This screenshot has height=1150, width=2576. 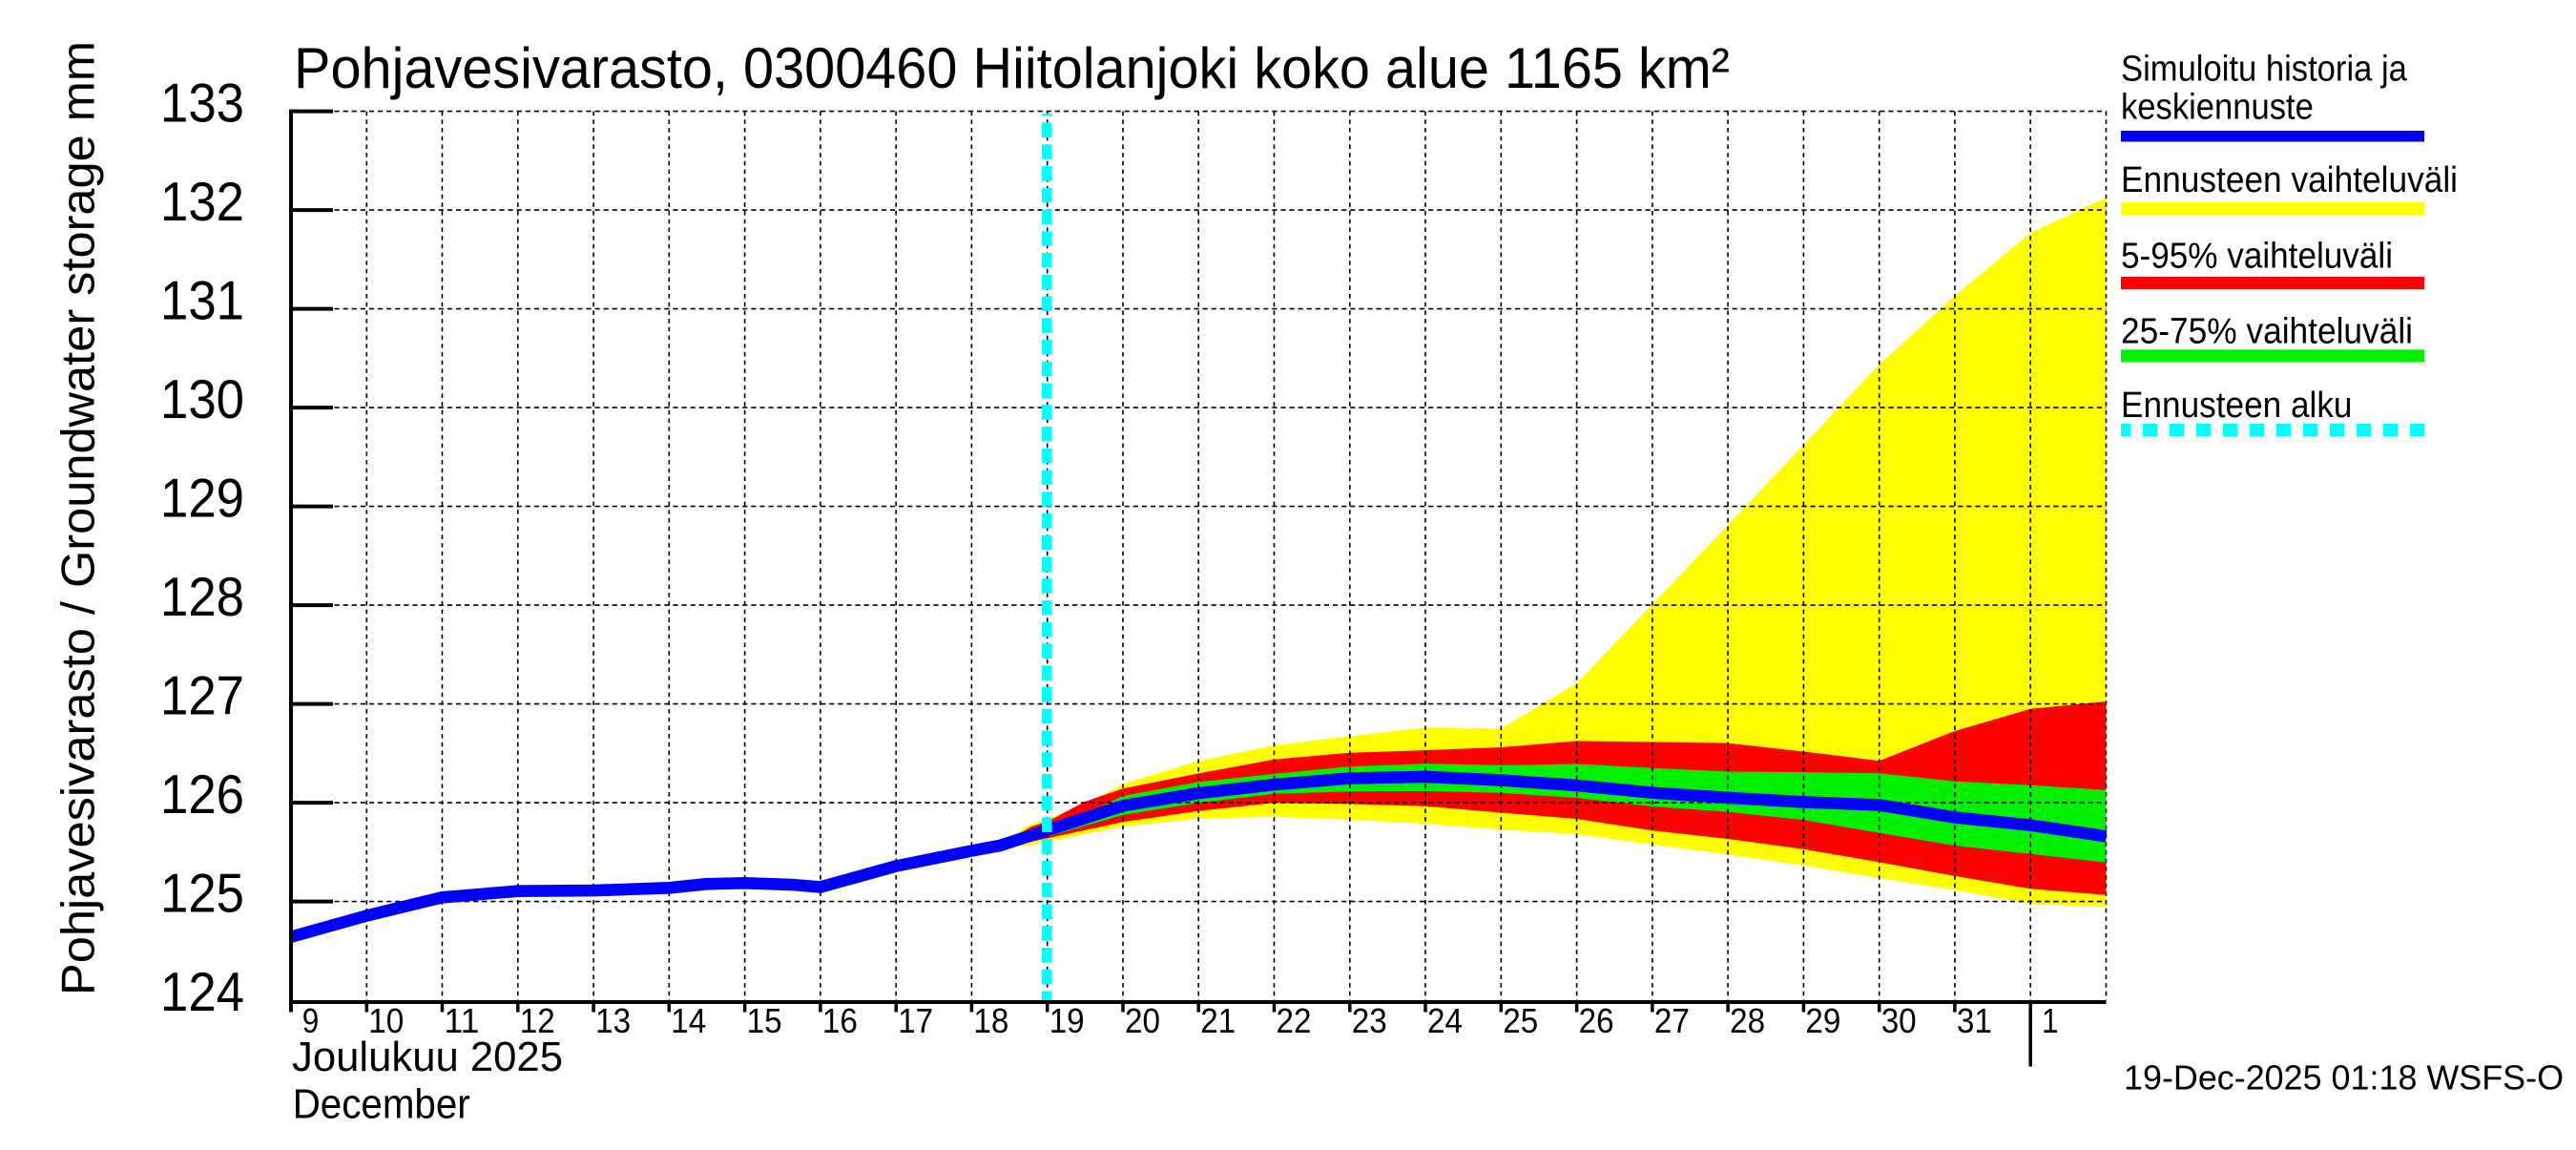 I want to click on svg-text: 22, so click(x=1294, y=1020).